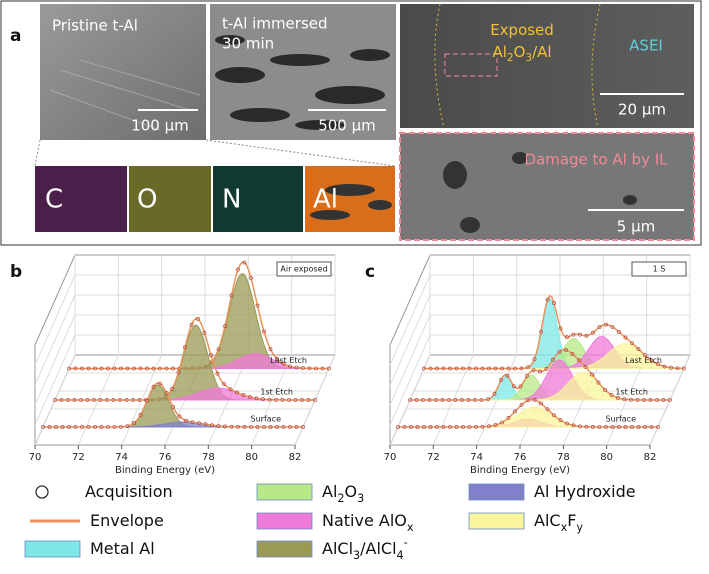 This screenshot has width=709, height=574. Describe the element at coordinates (16, 272) in the screenshot. I see `panel-label: b` at that location.